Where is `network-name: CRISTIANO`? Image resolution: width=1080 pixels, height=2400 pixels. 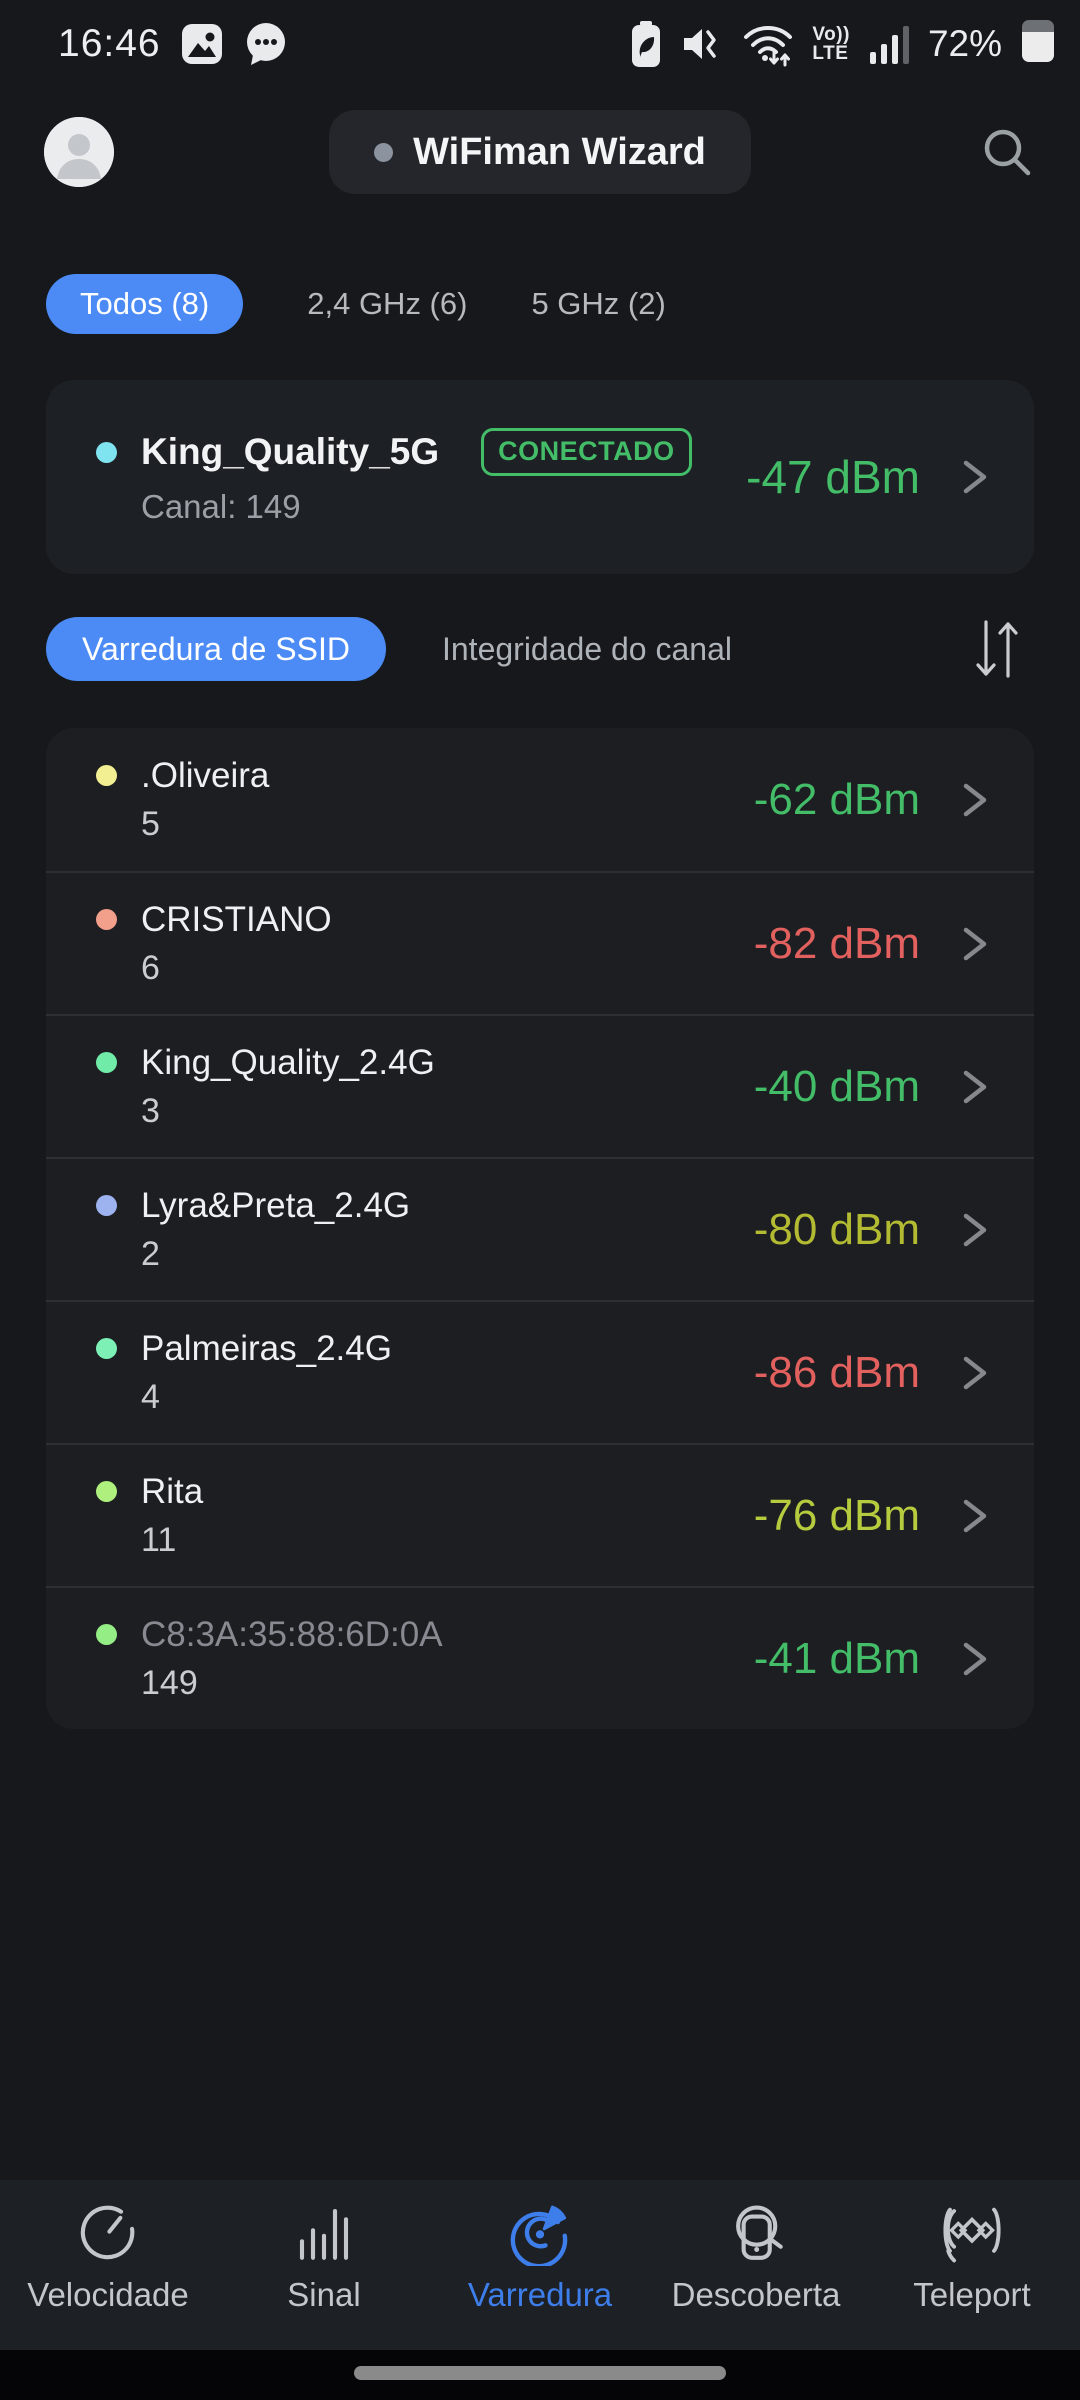 network-name: CRISTIANO is located at coordinates (236, 919).